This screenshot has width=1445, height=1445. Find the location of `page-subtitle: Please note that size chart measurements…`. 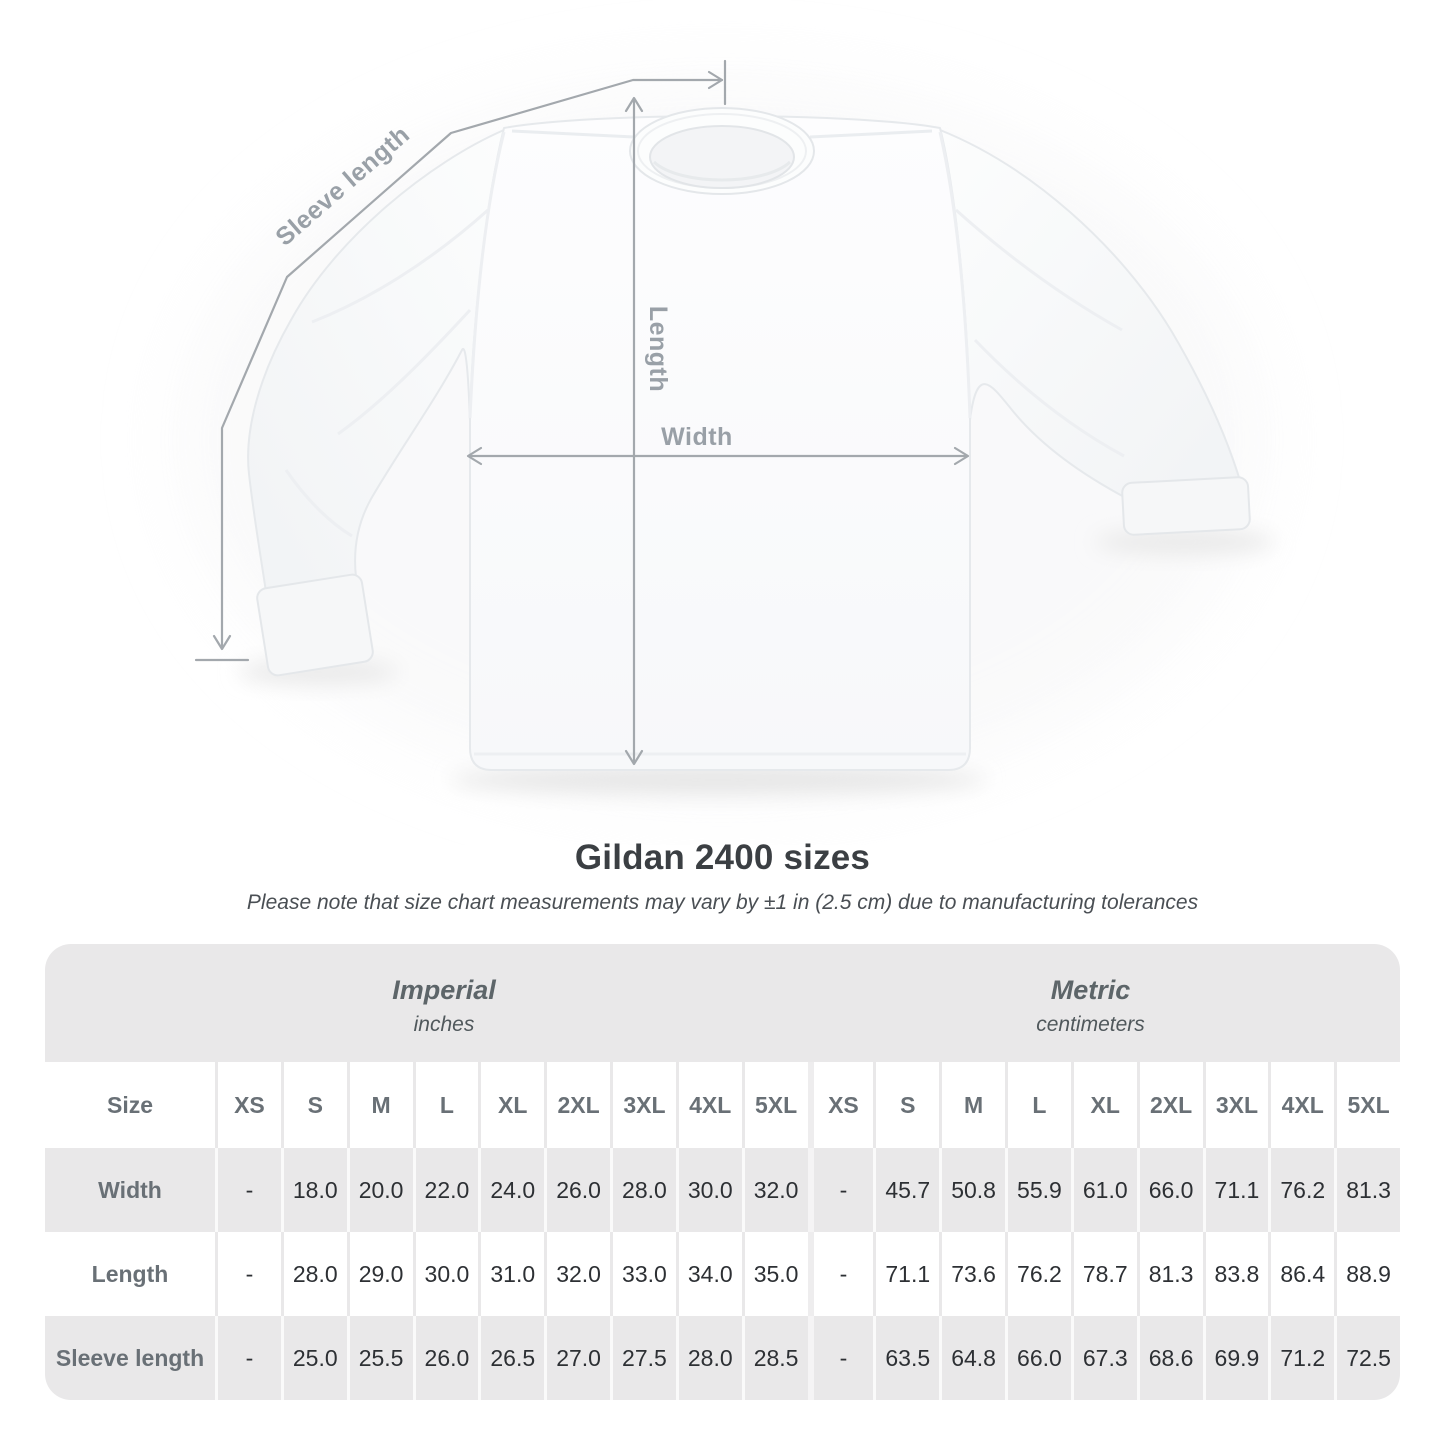

page-subtitle: Please note that size chart measurements… is located at coordinates (722, 902).